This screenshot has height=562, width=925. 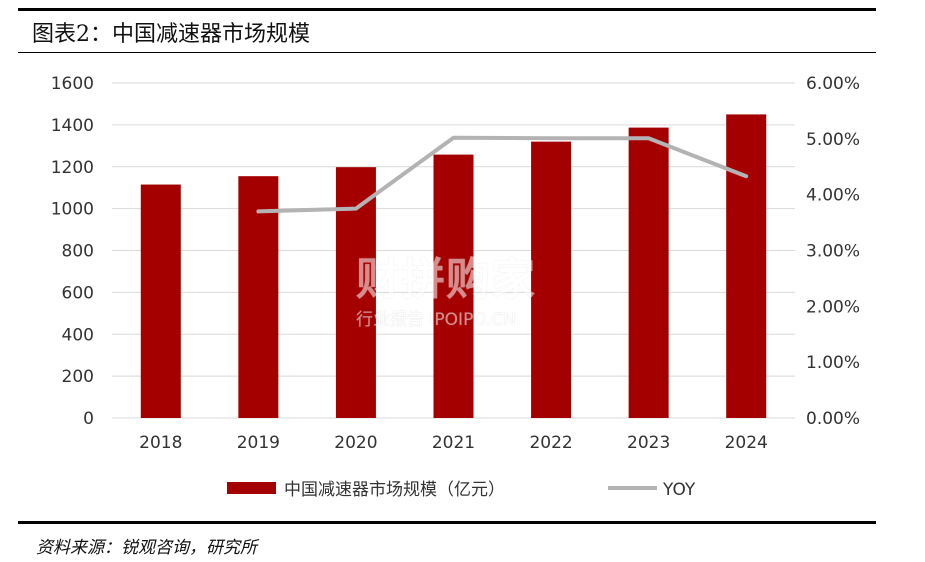 I want to click on x-tick-label: 2020, so click(x=355, y=443).